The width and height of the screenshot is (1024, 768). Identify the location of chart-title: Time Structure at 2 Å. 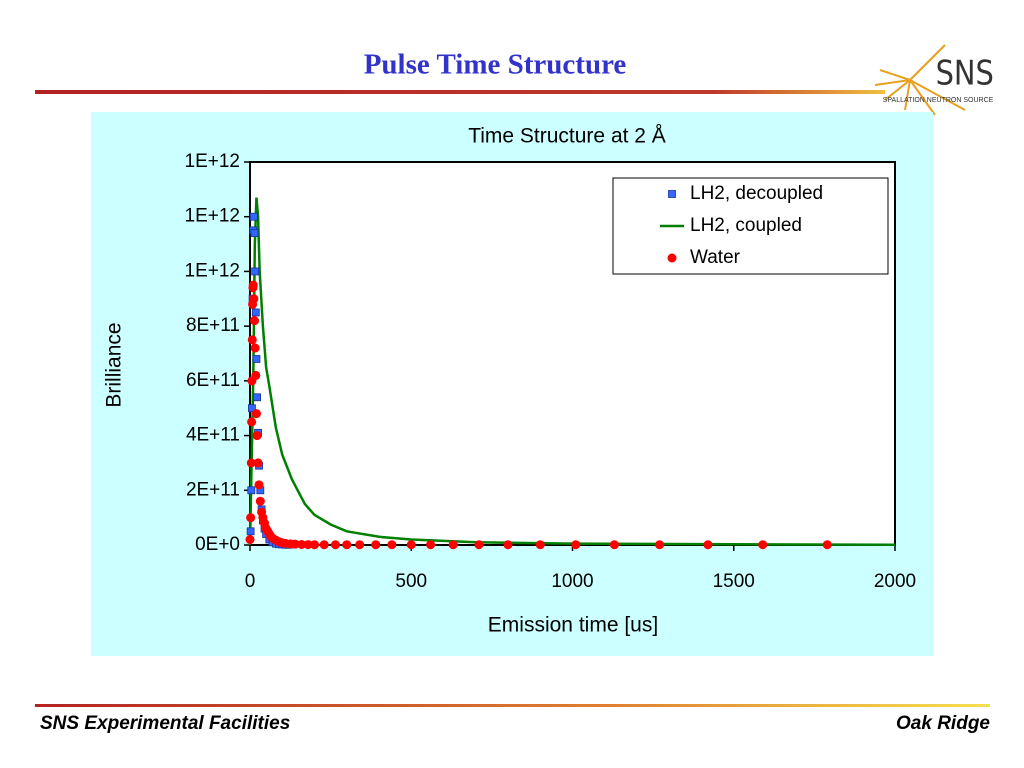
(567, 136).